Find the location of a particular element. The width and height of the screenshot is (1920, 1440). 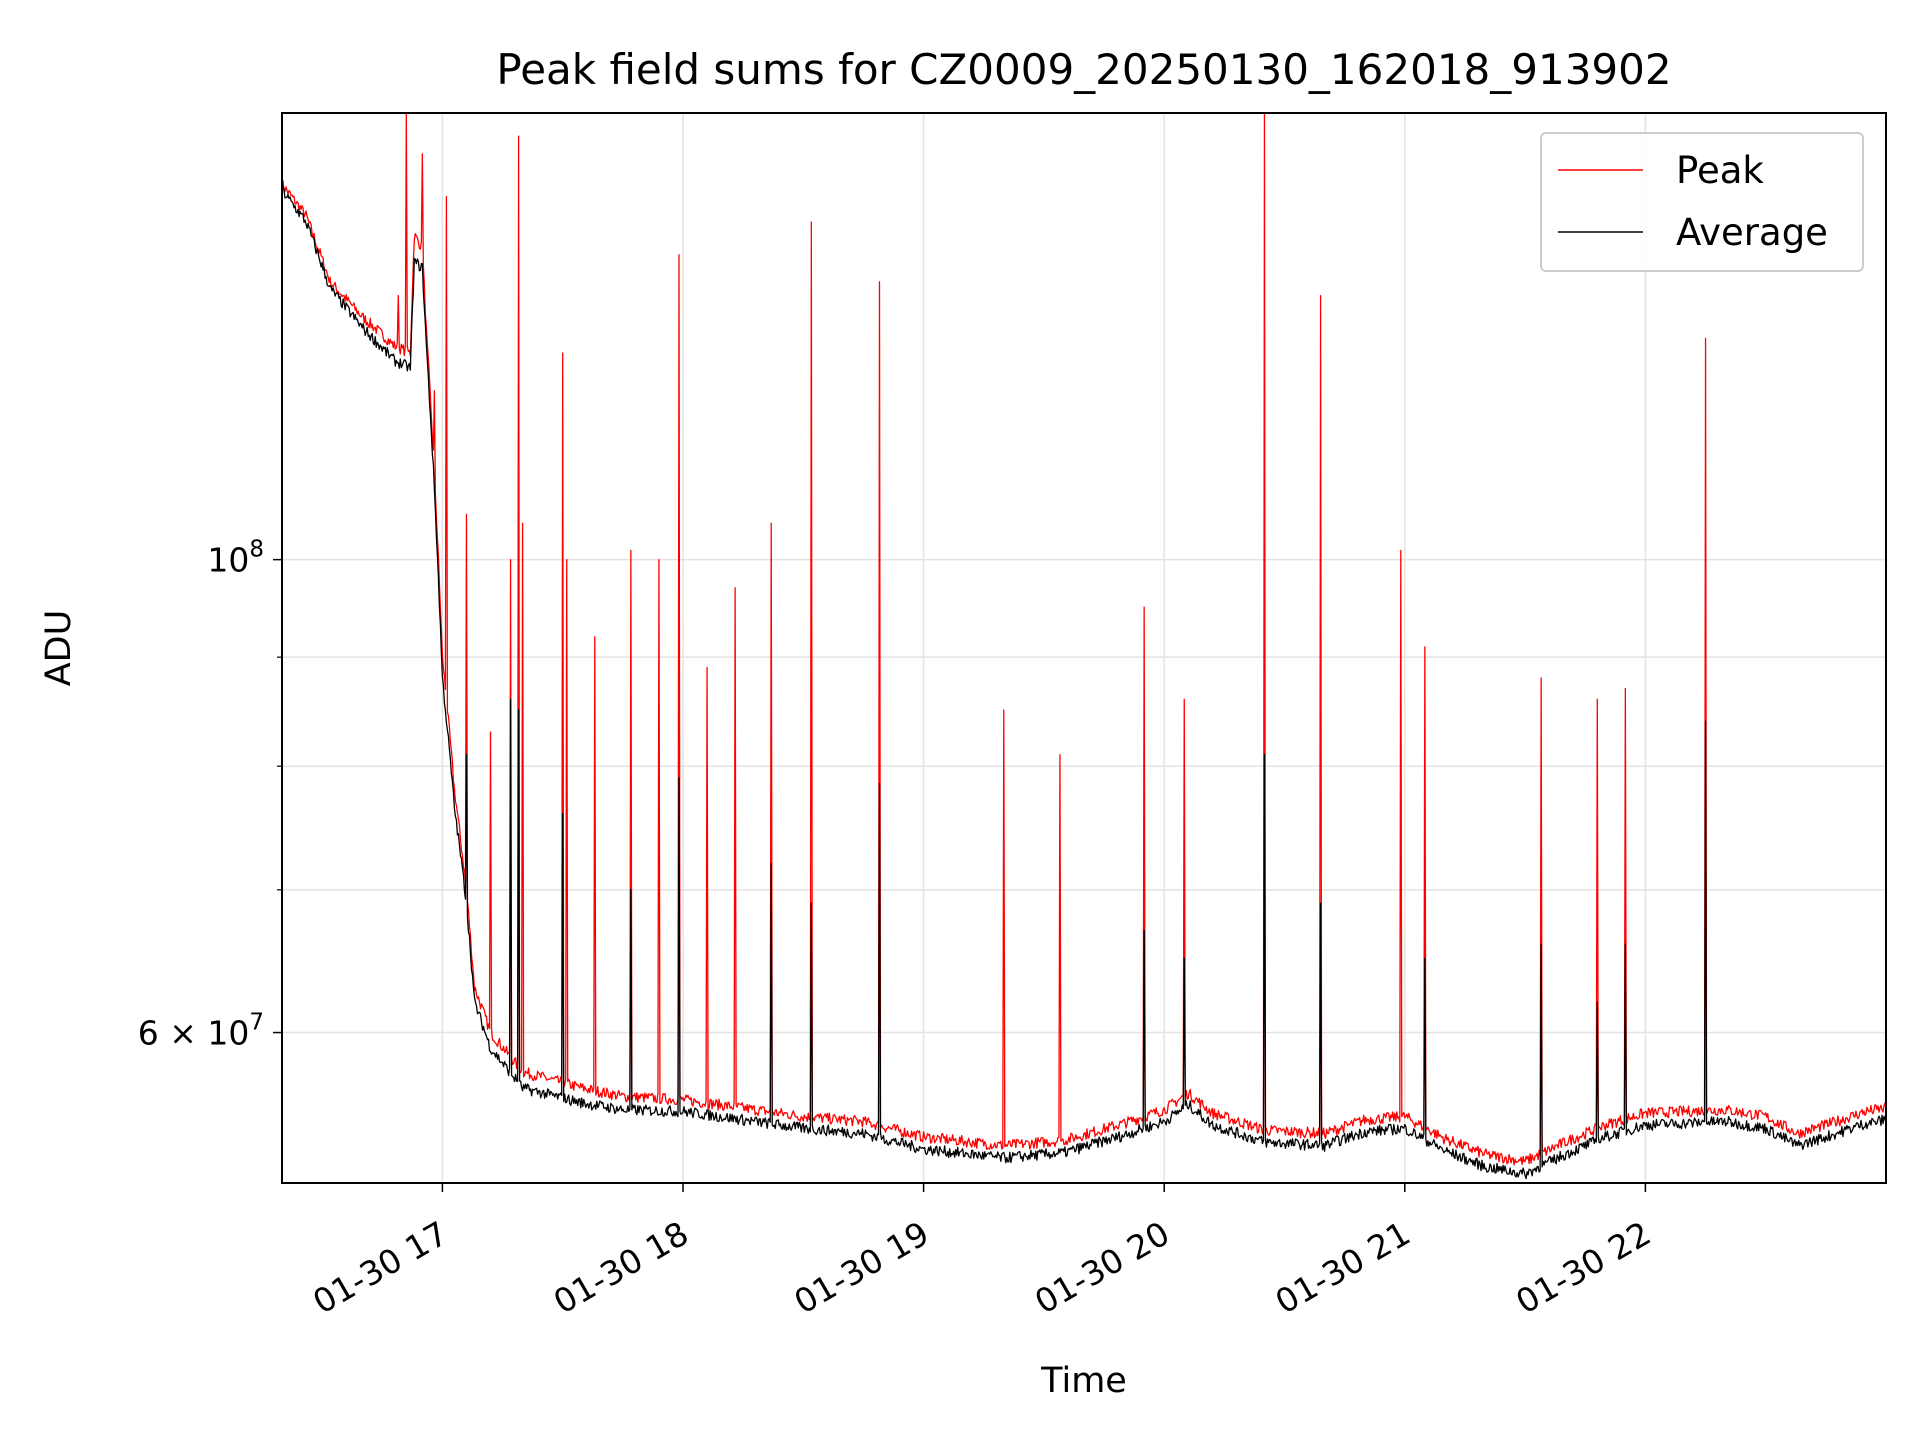

x-axis-label: Time is located at coordinates (1083, 1381).